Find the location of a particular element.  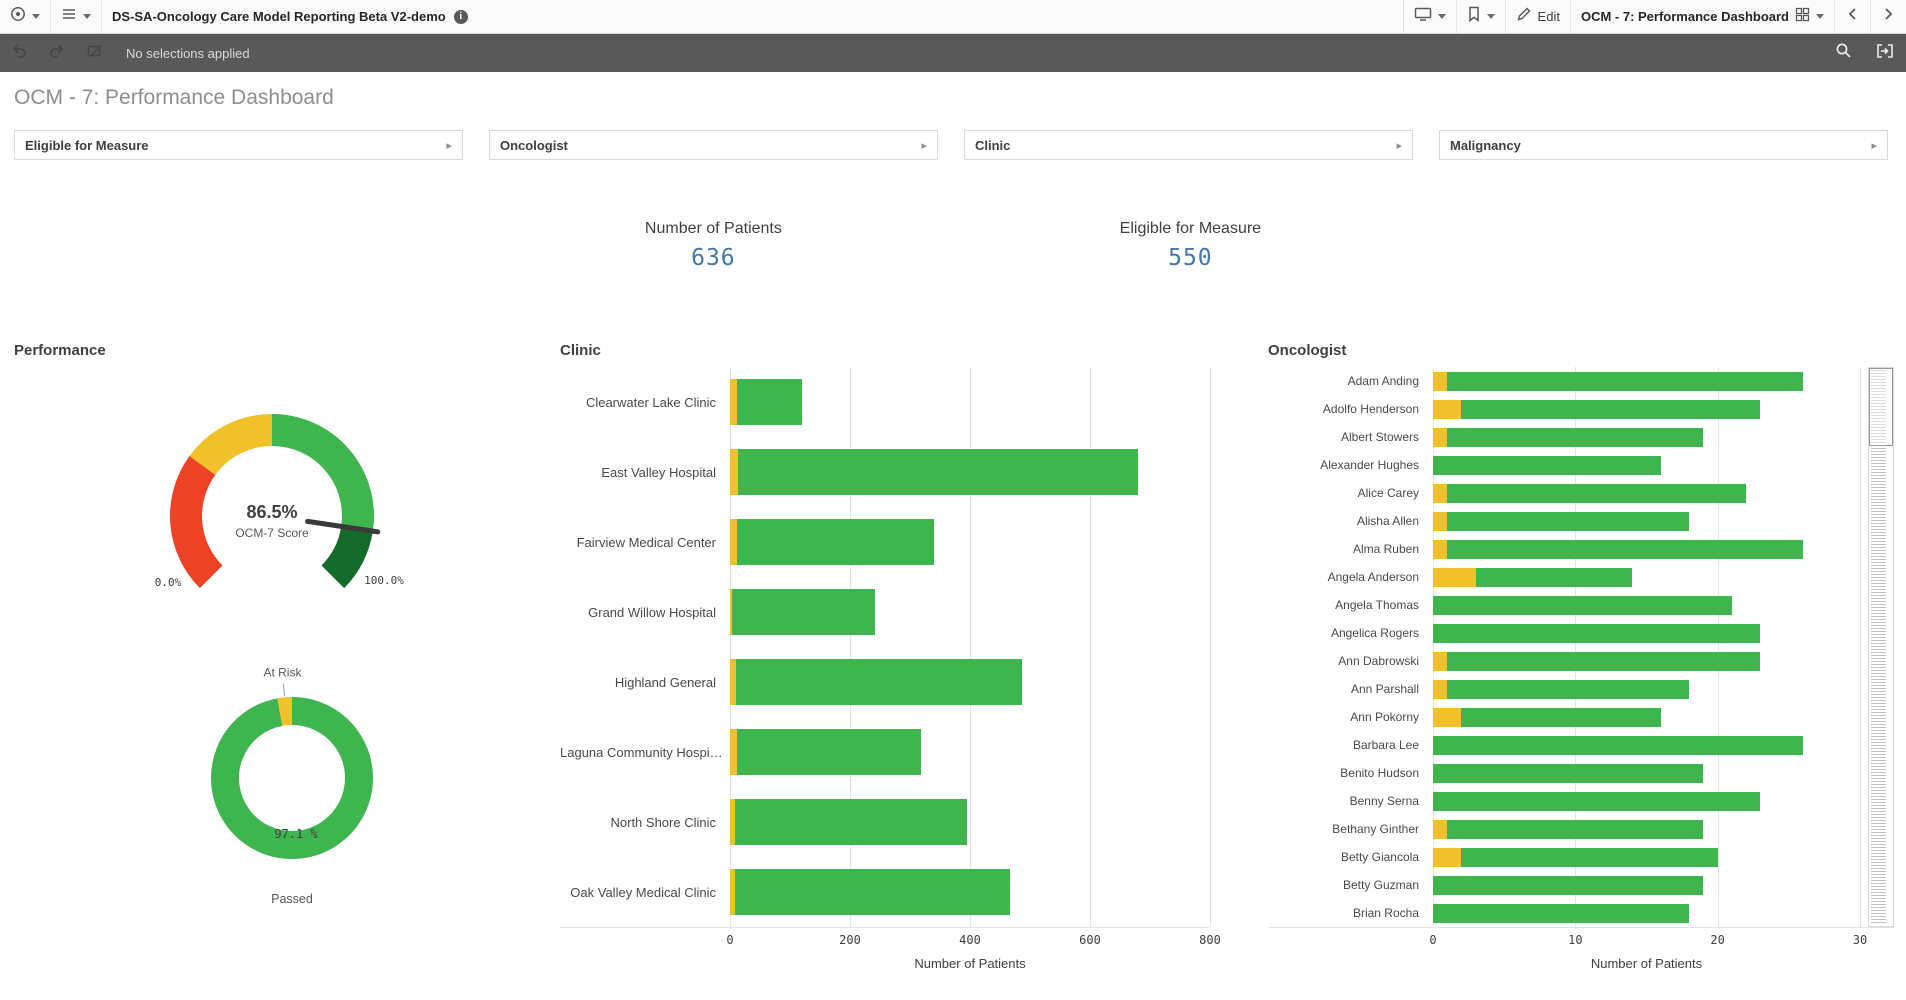

donut-slice-passed is located at coordinates (292, 778).